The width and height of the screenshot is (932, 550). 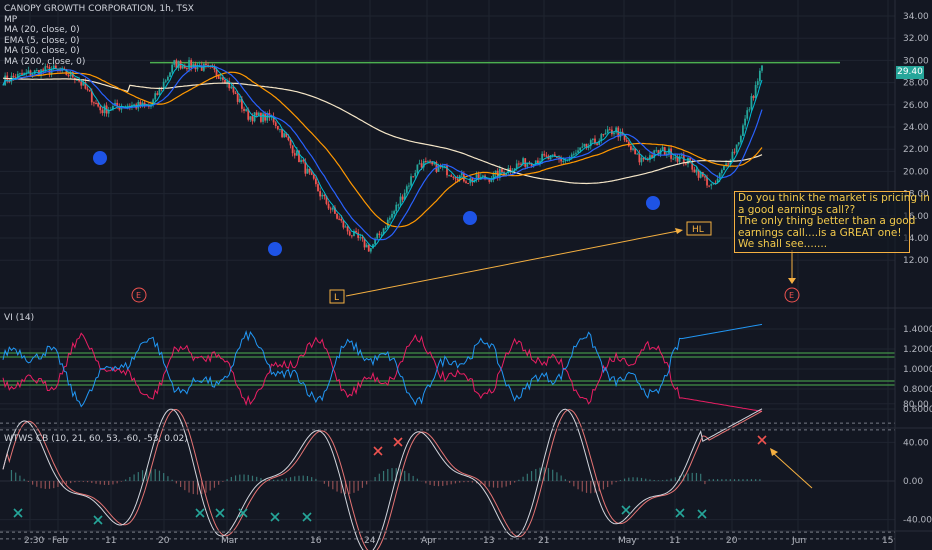 What do you see at coordinates (34, 541) in the screenshot?
I see `time-tick-0: 2:30` at bounding box center [34, 541].